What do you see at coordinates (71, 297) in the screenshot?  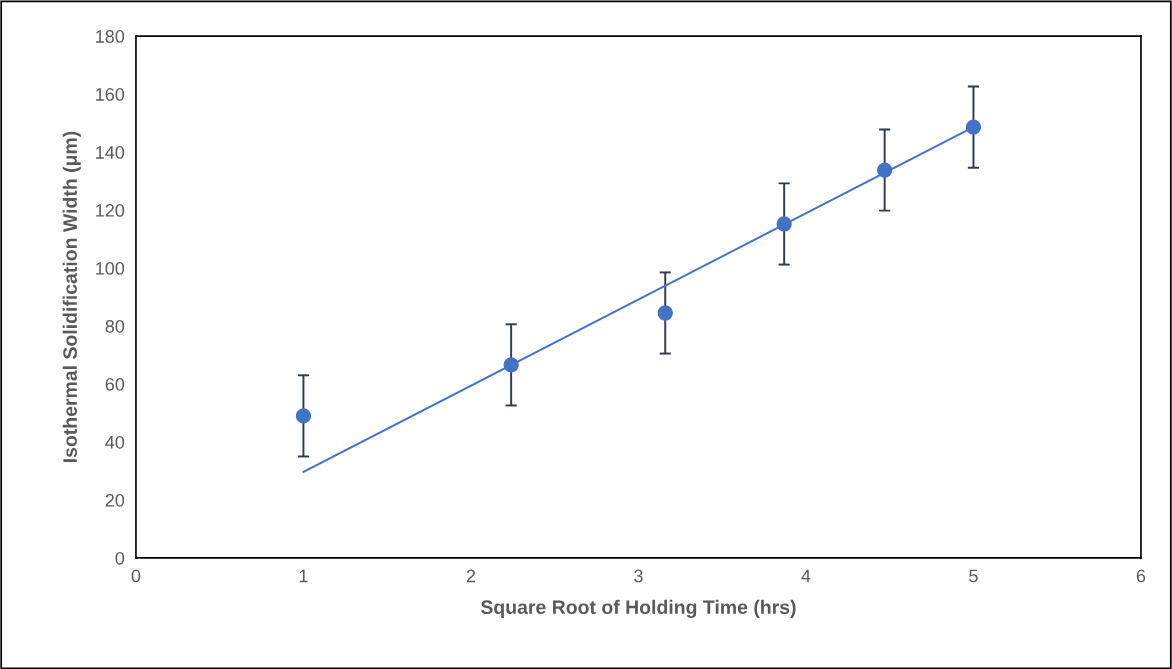 I see `y-axis-title: Isothermal Solidification Width (μm)` at bounding box center [71, 297].